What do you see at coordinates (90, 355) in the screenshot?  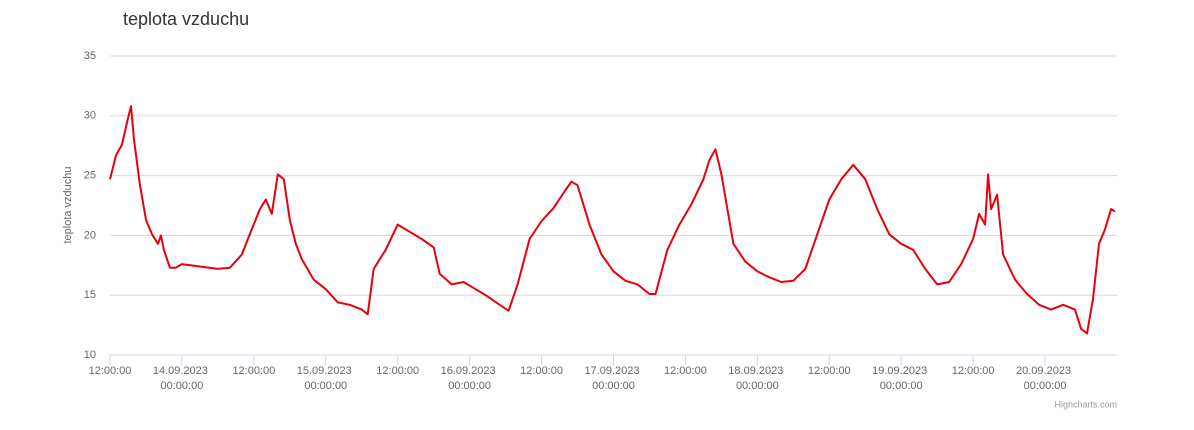 I see `y-tick-label: 10` at bounding box center [90, 355].